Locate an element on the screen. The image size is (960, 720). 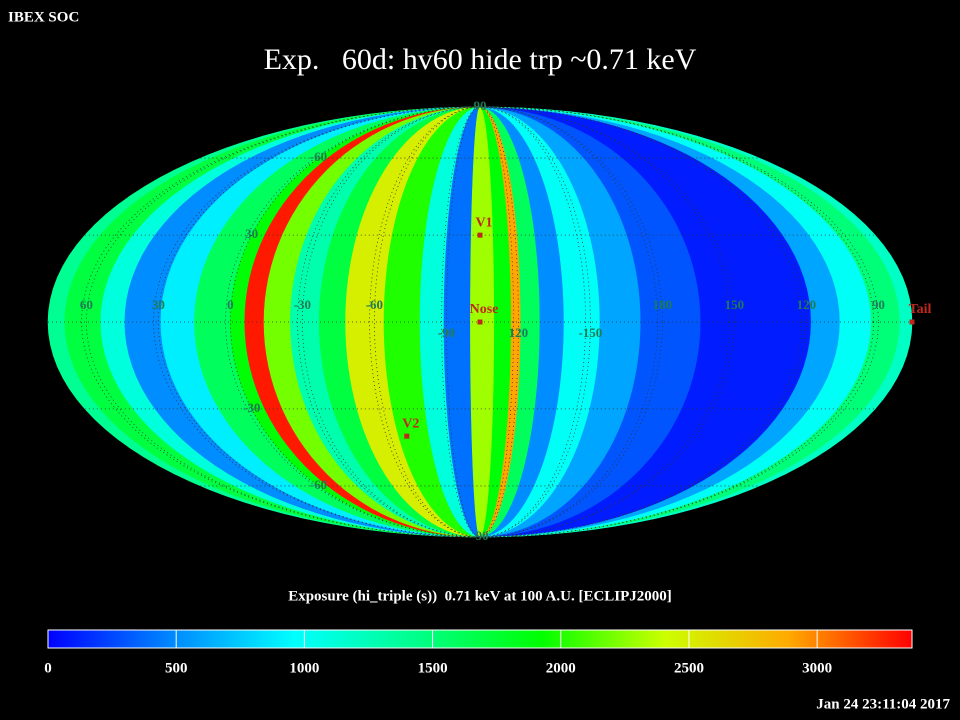
header: IBEX SOC is located at coordinates (43, 17).